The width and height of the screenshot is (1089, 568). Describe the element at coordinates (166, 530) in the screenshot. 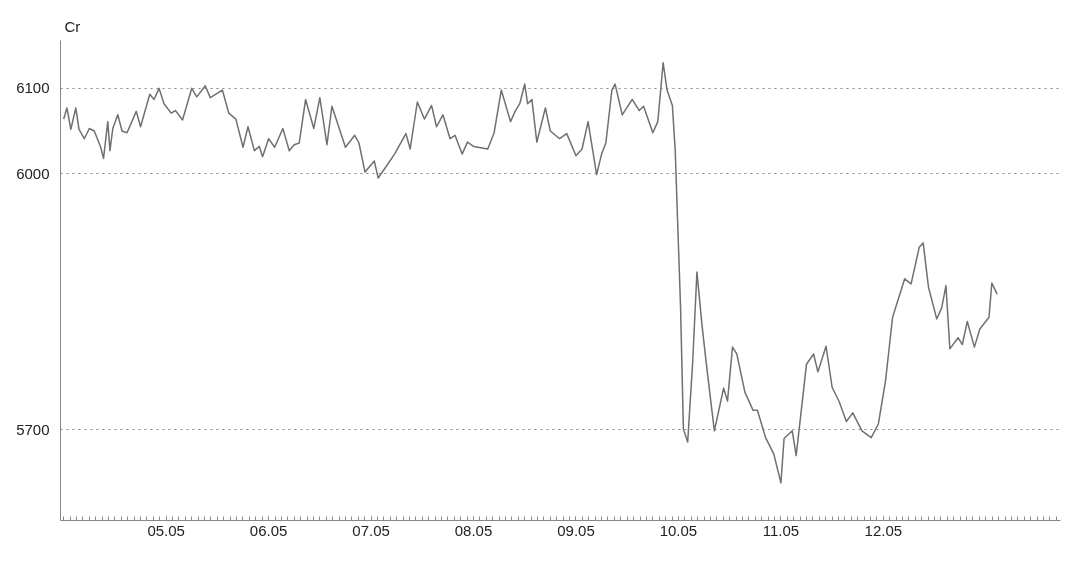

I see `x-tick-label: 05.05` at that location.